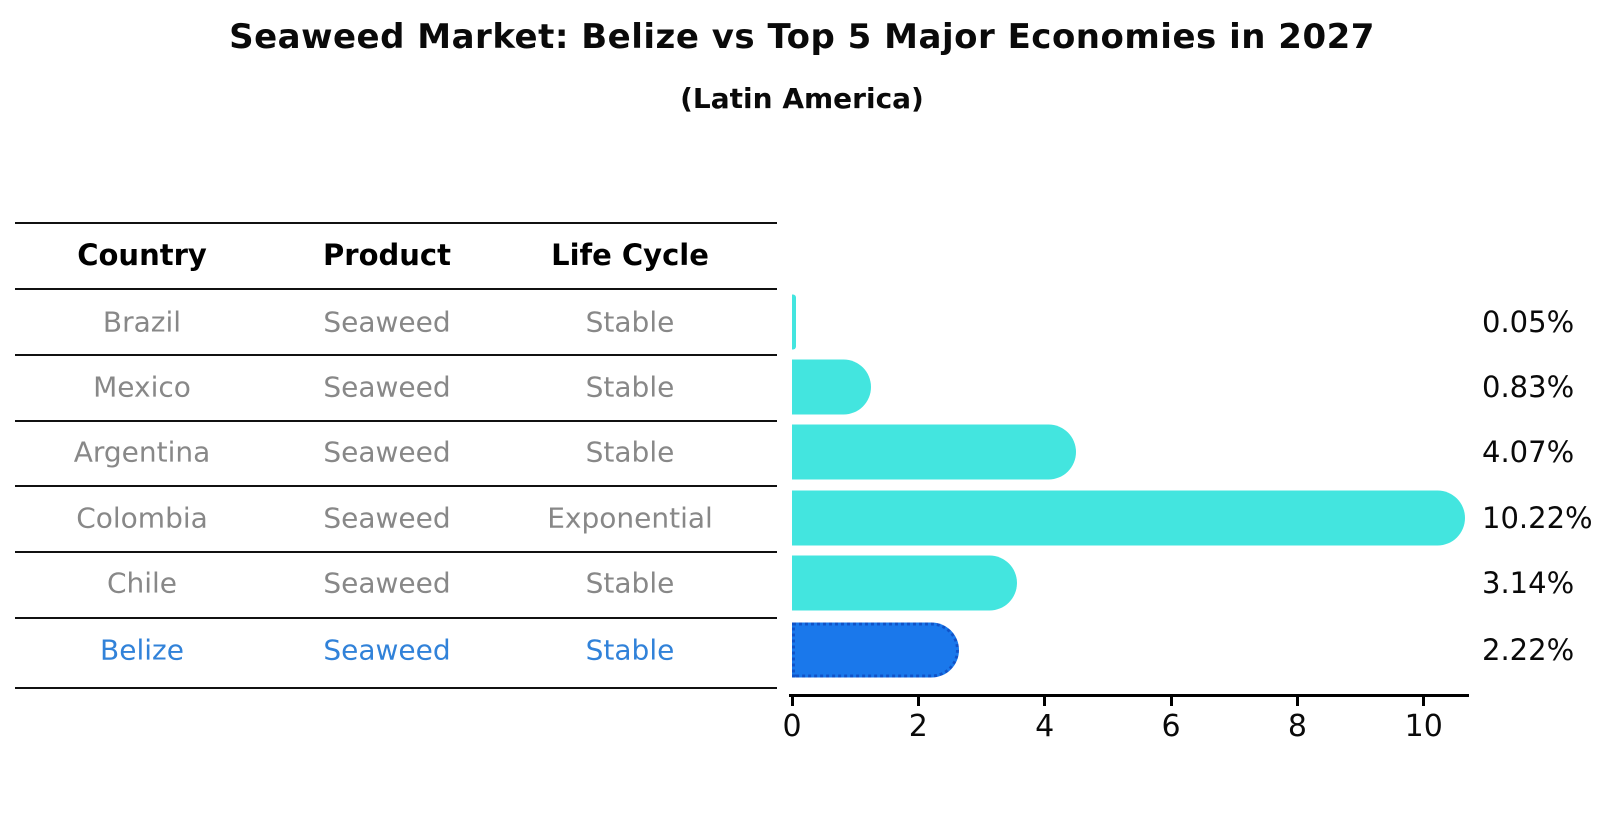  Describe the element at coordinates (387, 452) in the screenshot. I see `table-cell-argentina-product: Seaweed` at that location.